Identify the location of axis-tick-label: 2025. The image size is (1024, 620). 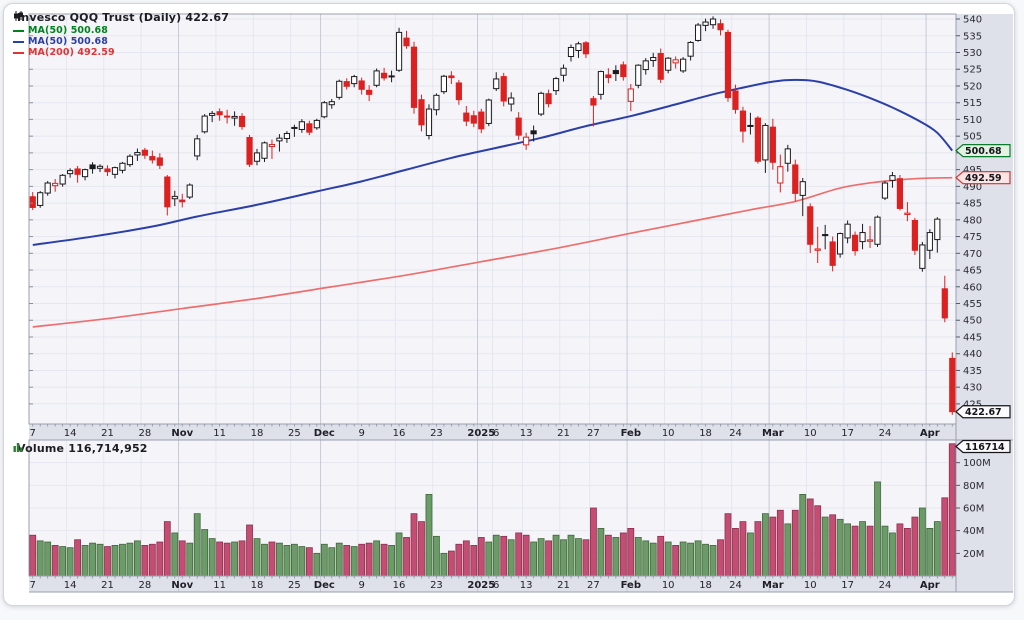
(481, 433).